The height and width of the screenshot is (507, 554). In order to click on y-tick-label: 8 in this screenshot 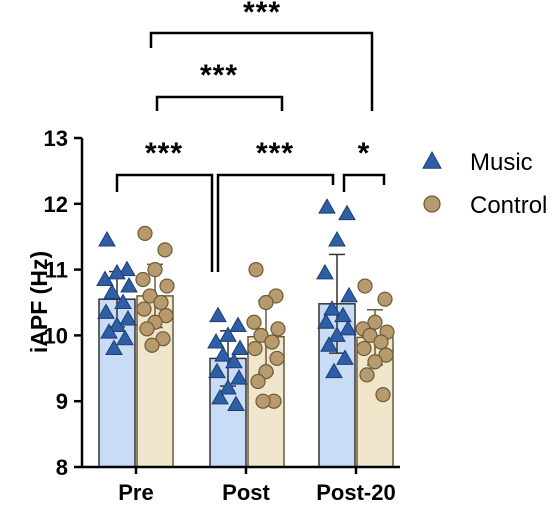, I will do `click(62, 467)`.